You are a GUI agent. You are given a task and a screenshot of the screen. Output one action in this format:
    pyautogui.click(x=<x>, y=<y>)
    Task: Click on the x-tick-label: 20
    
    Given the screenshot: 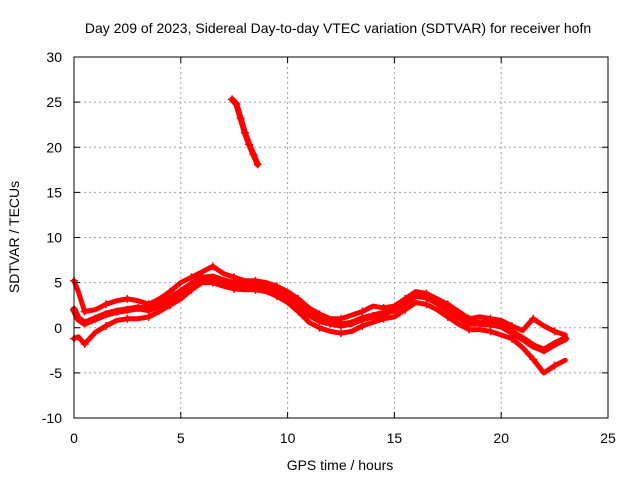 What is the action you would take?
    pyautogui.click(x=501, y=438)
    